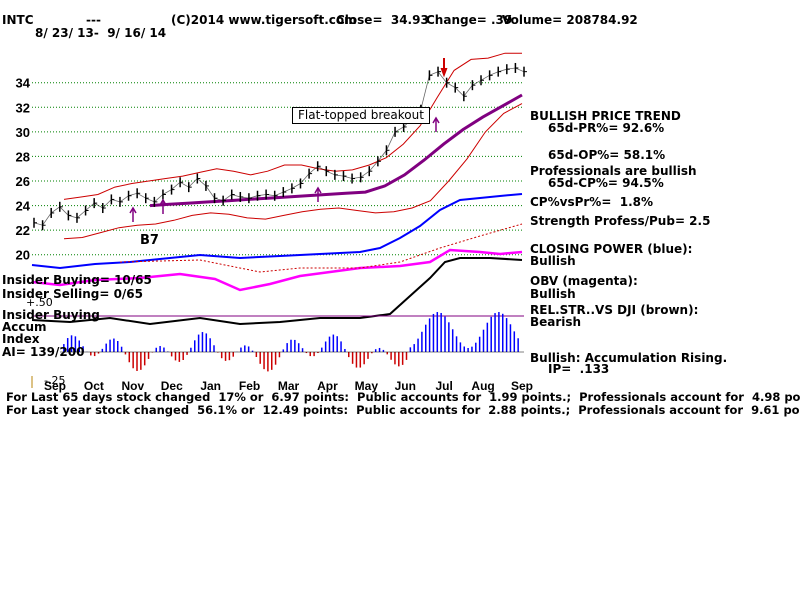 The height and width of the screenshot is (600, 800). I want to click on moving-average, so click(336, 150).